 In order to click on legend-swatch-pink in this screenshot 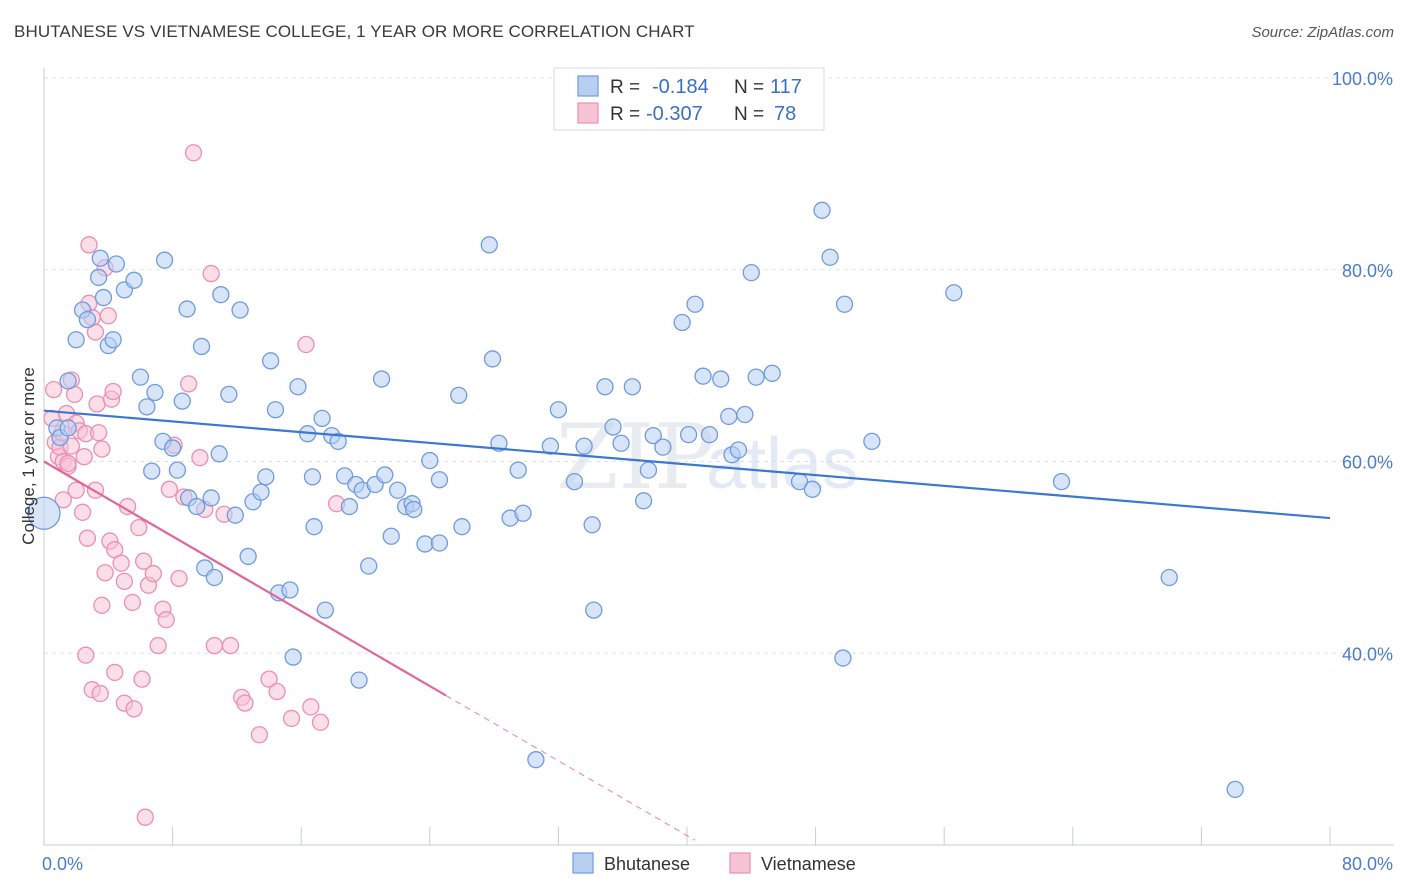, I will do `click(588, 113)`.